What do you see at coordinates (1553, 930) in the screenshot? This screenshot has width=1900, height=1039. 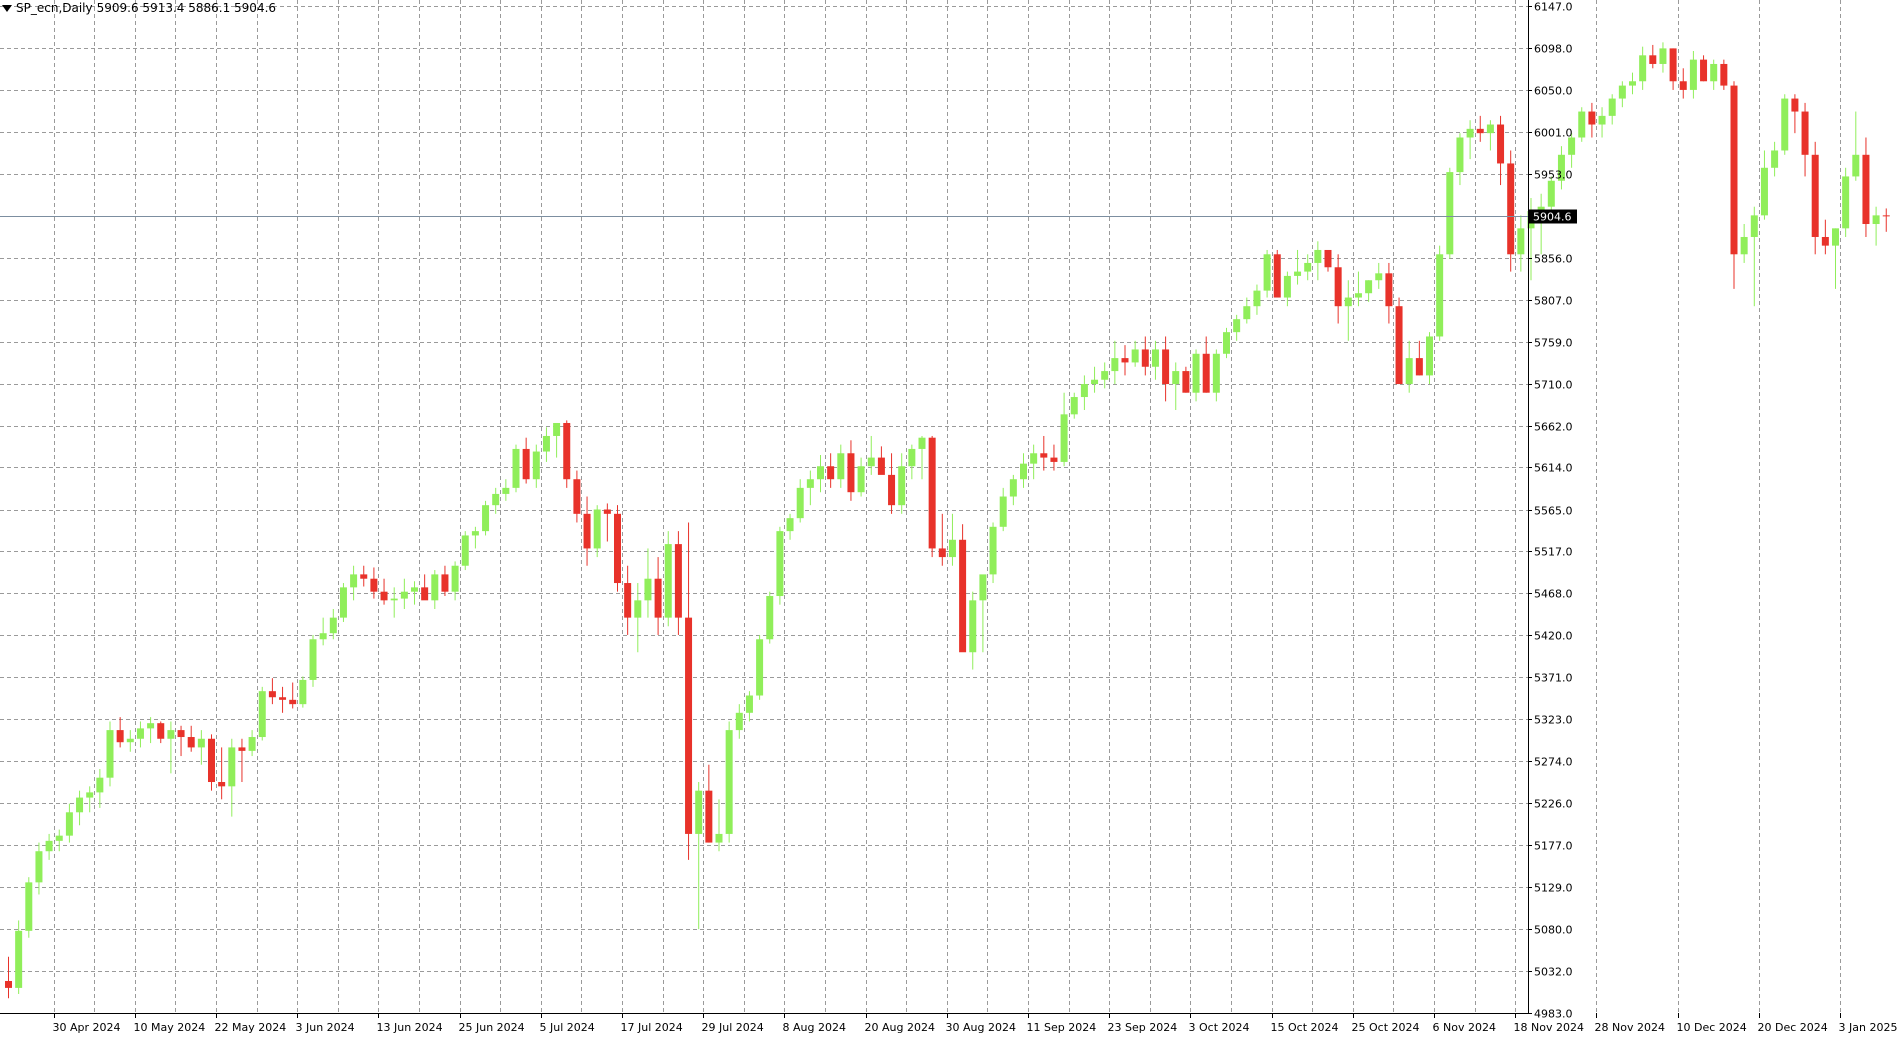 I see `y-tick-label: 5080.0` at bounding box center [1553, 930].